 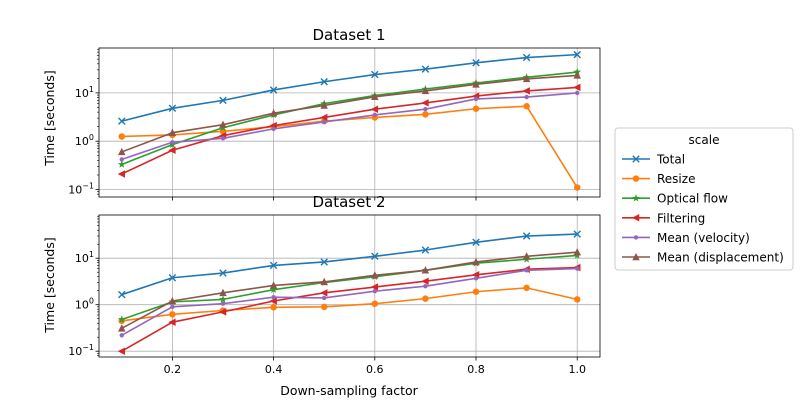 What do you see at coordinates (686, 238) in the screenshot?
I see `legend-item-mean-velocity: Mean (velocity)` at bounding box center [686, 238].